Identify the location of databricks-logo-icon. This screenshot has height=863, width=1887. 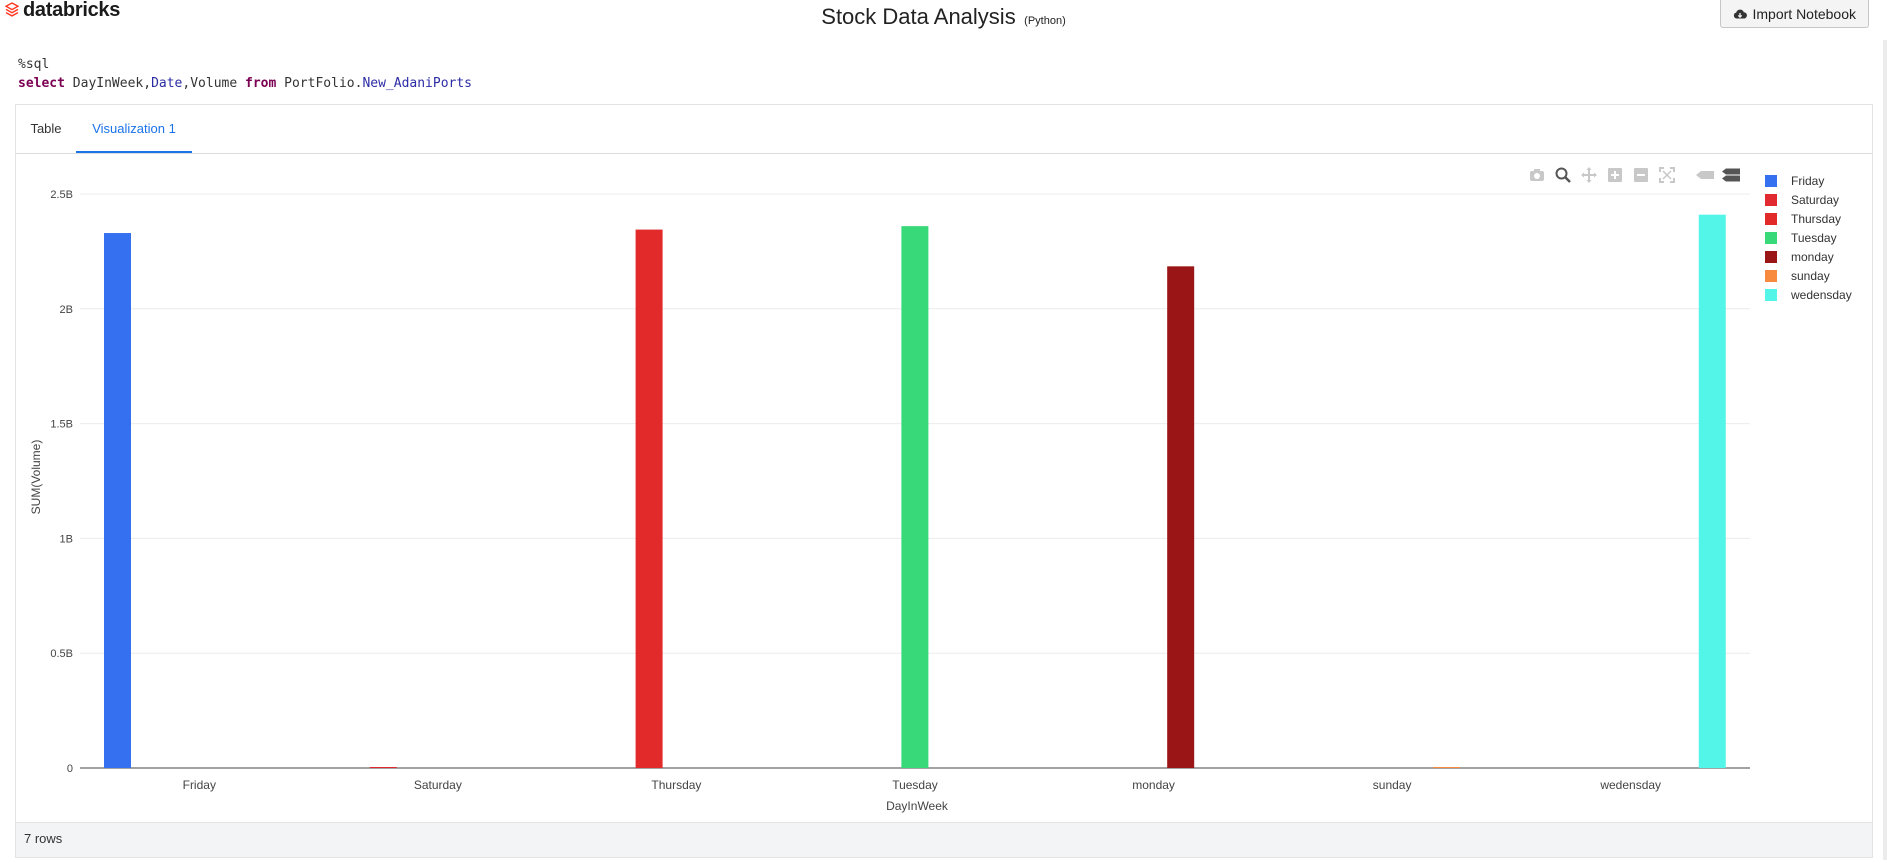
(12, 9).